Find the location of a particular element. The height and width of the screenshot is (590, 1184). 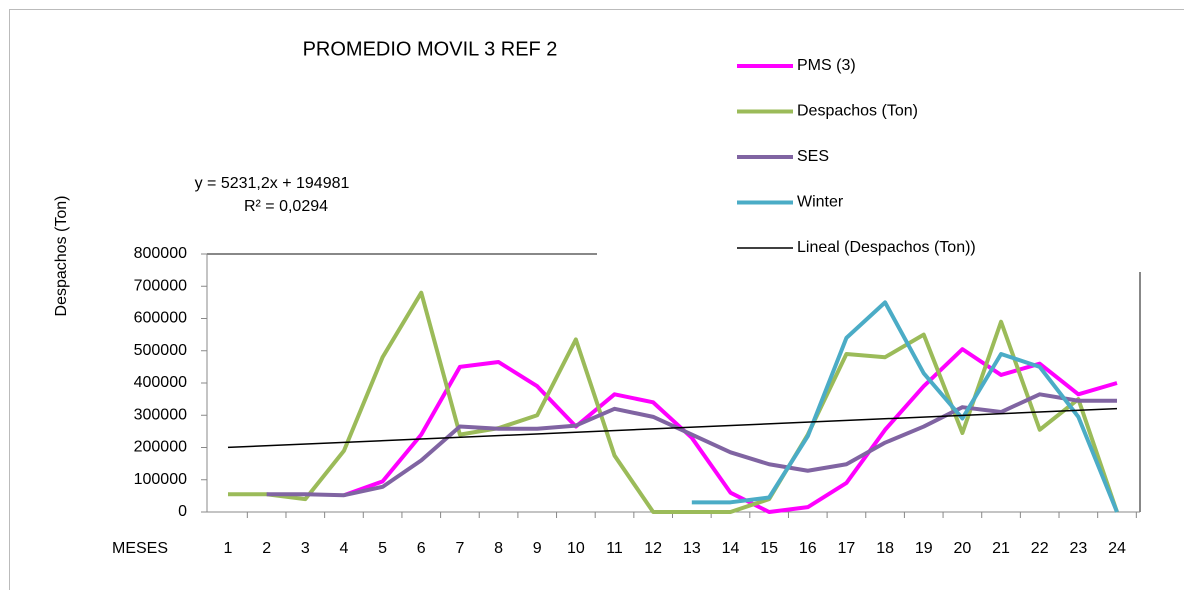

equation: y = 5231,2x + 194981 is located at coordinates (272, 183).